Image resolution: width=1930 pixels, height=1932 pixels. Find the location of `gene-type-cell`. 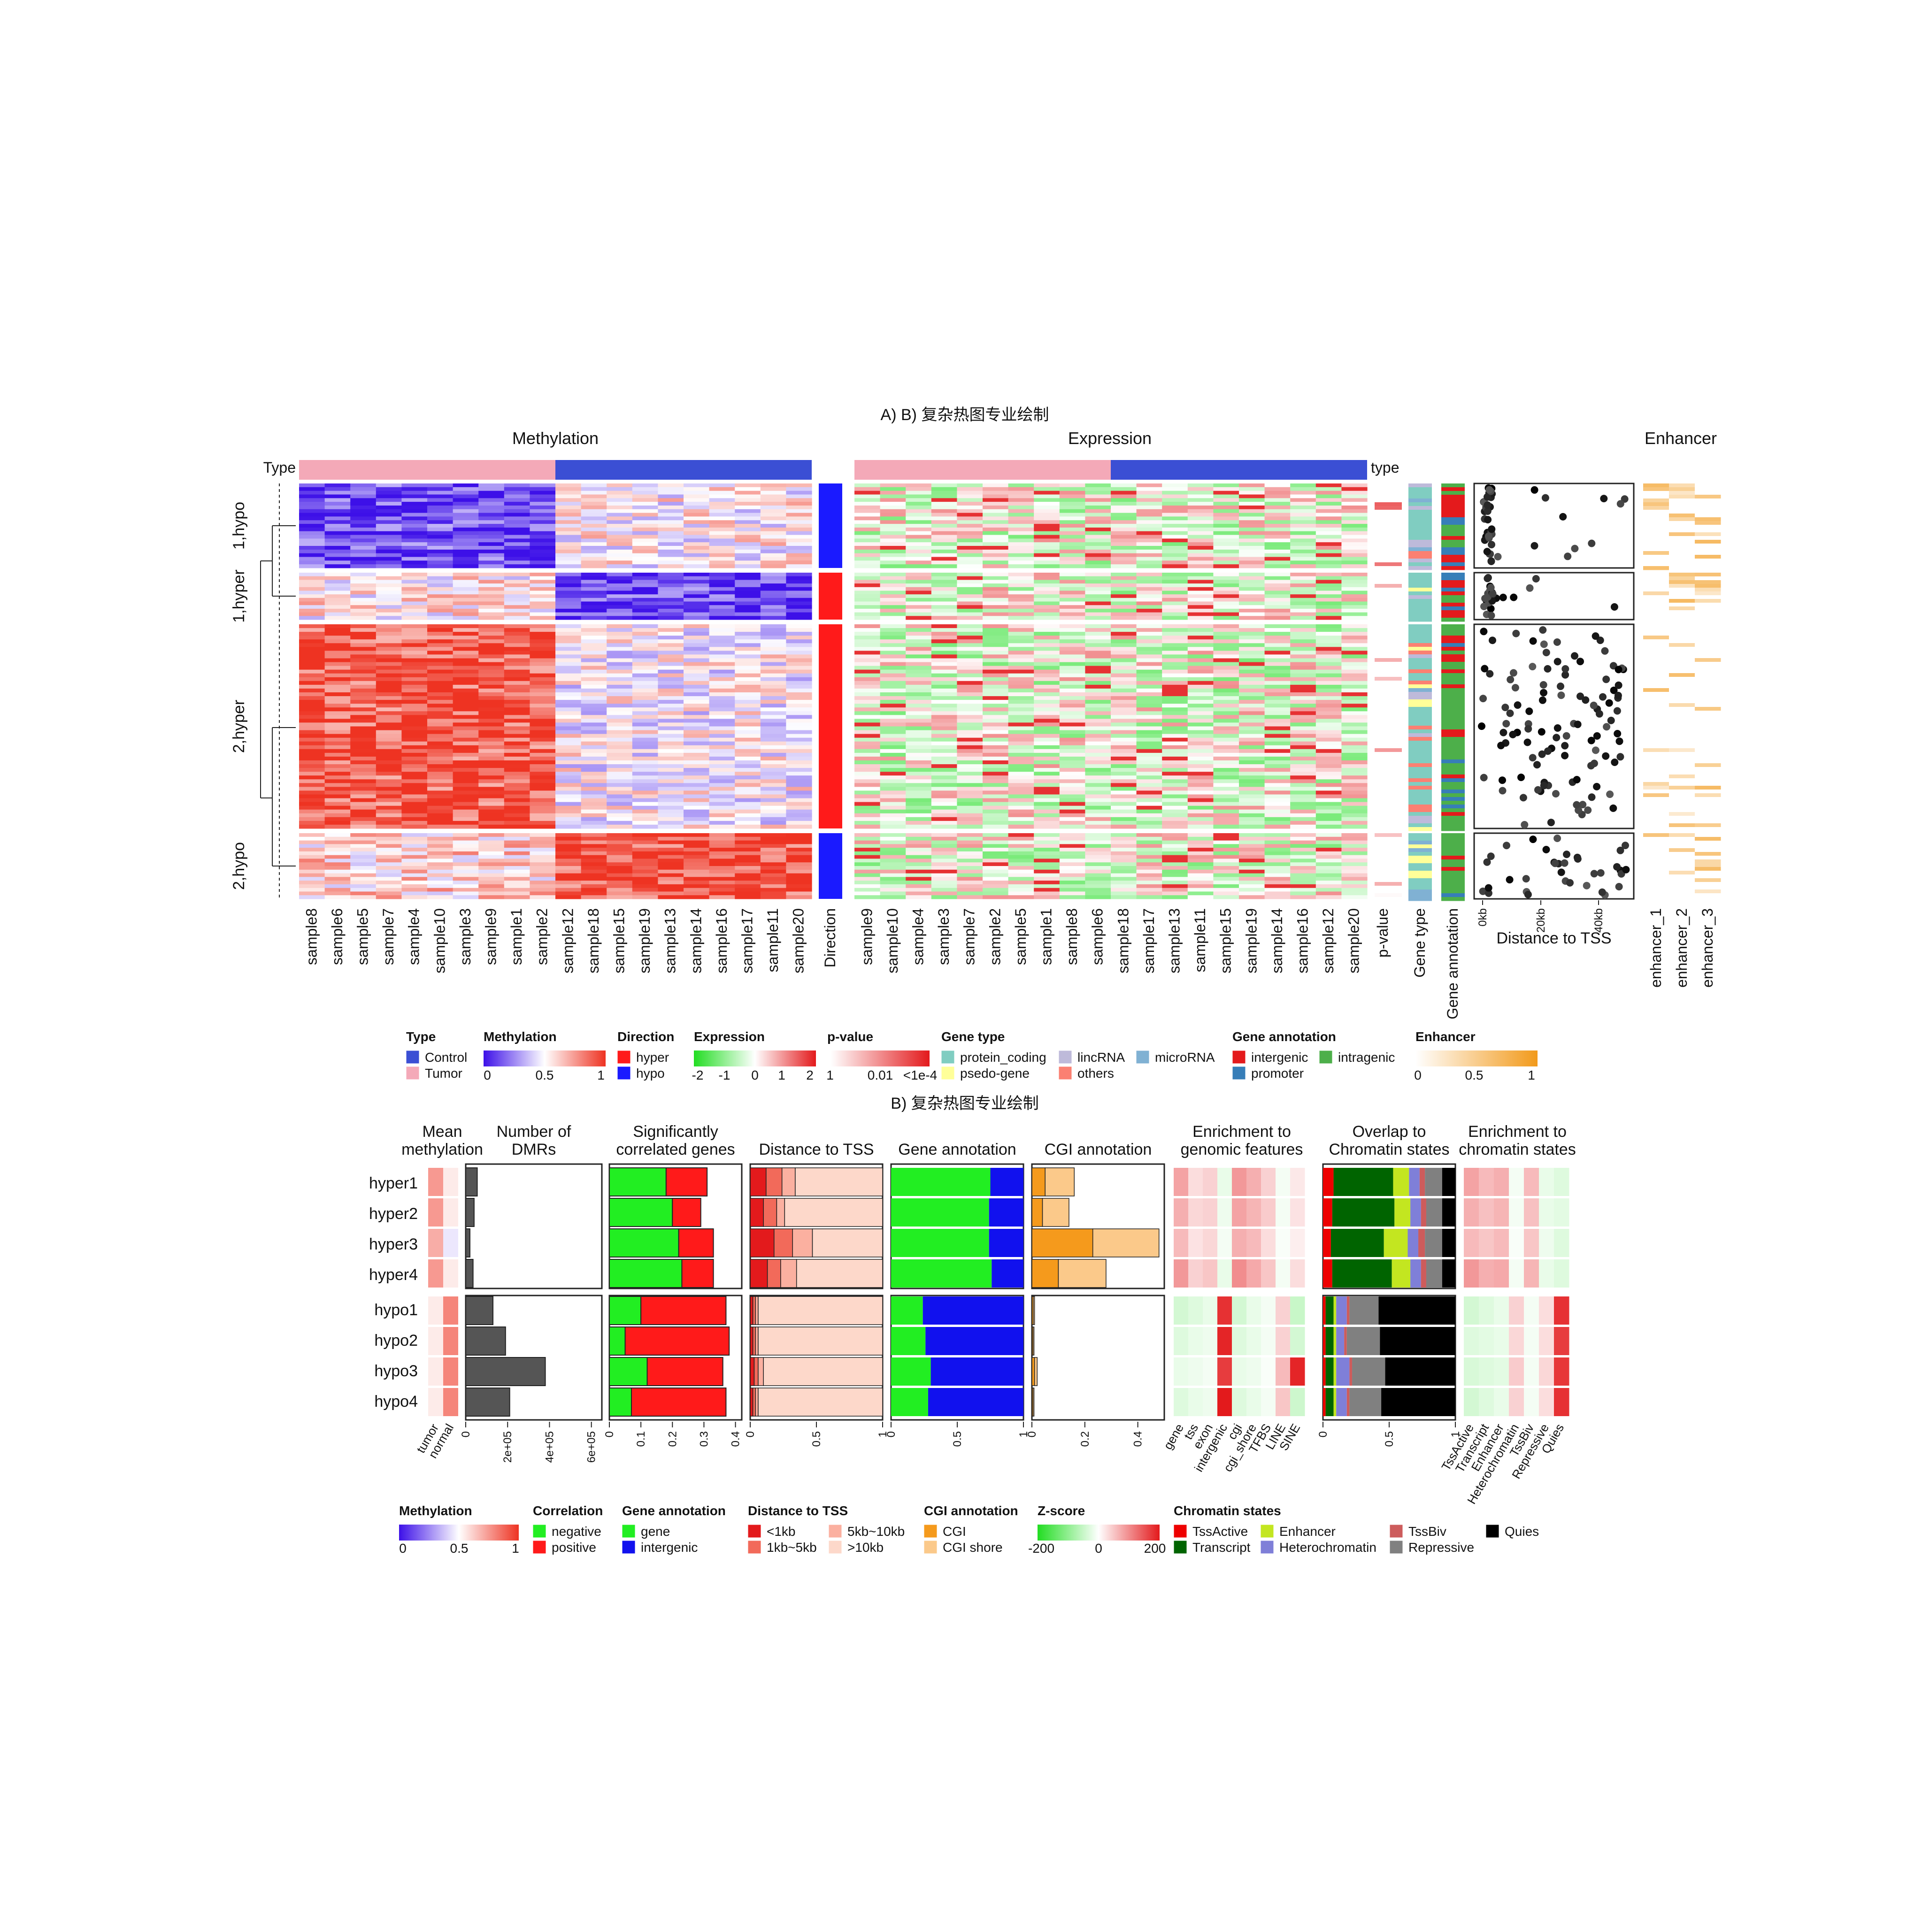

gene-type-cell is located at coordinates (1420, 754).